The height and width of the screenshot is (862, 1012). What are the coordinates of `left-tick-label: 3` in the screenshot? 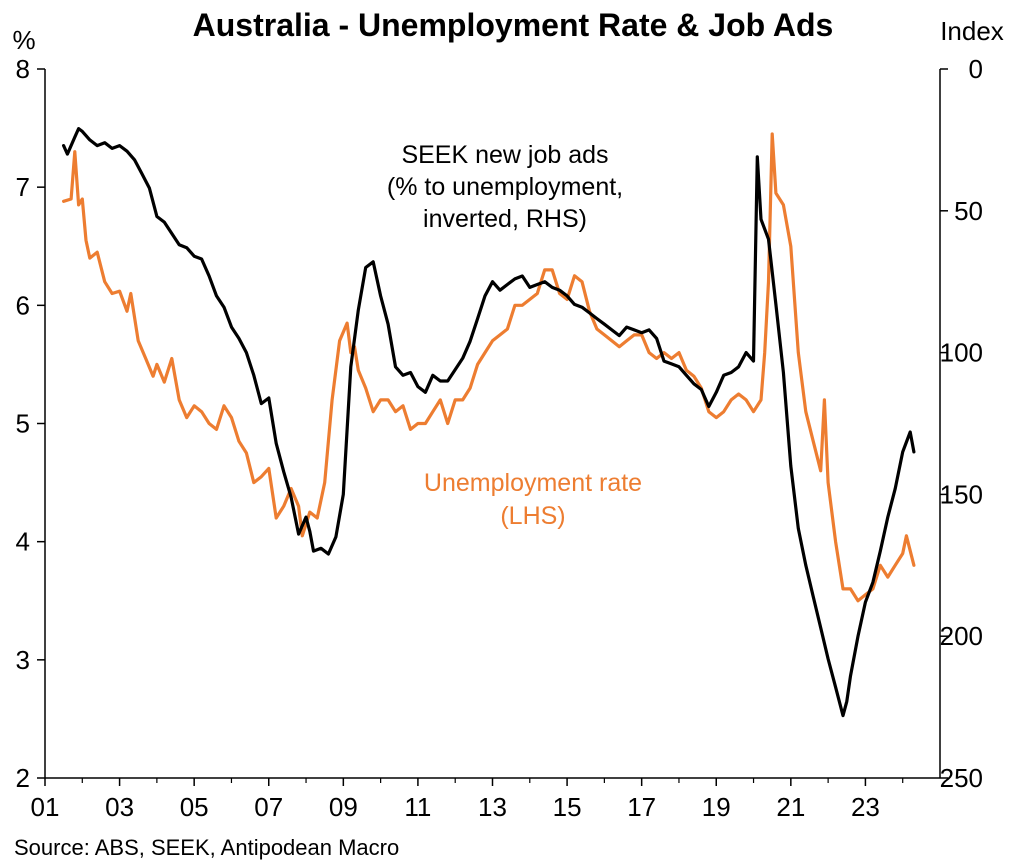 It's located at (23, 660).